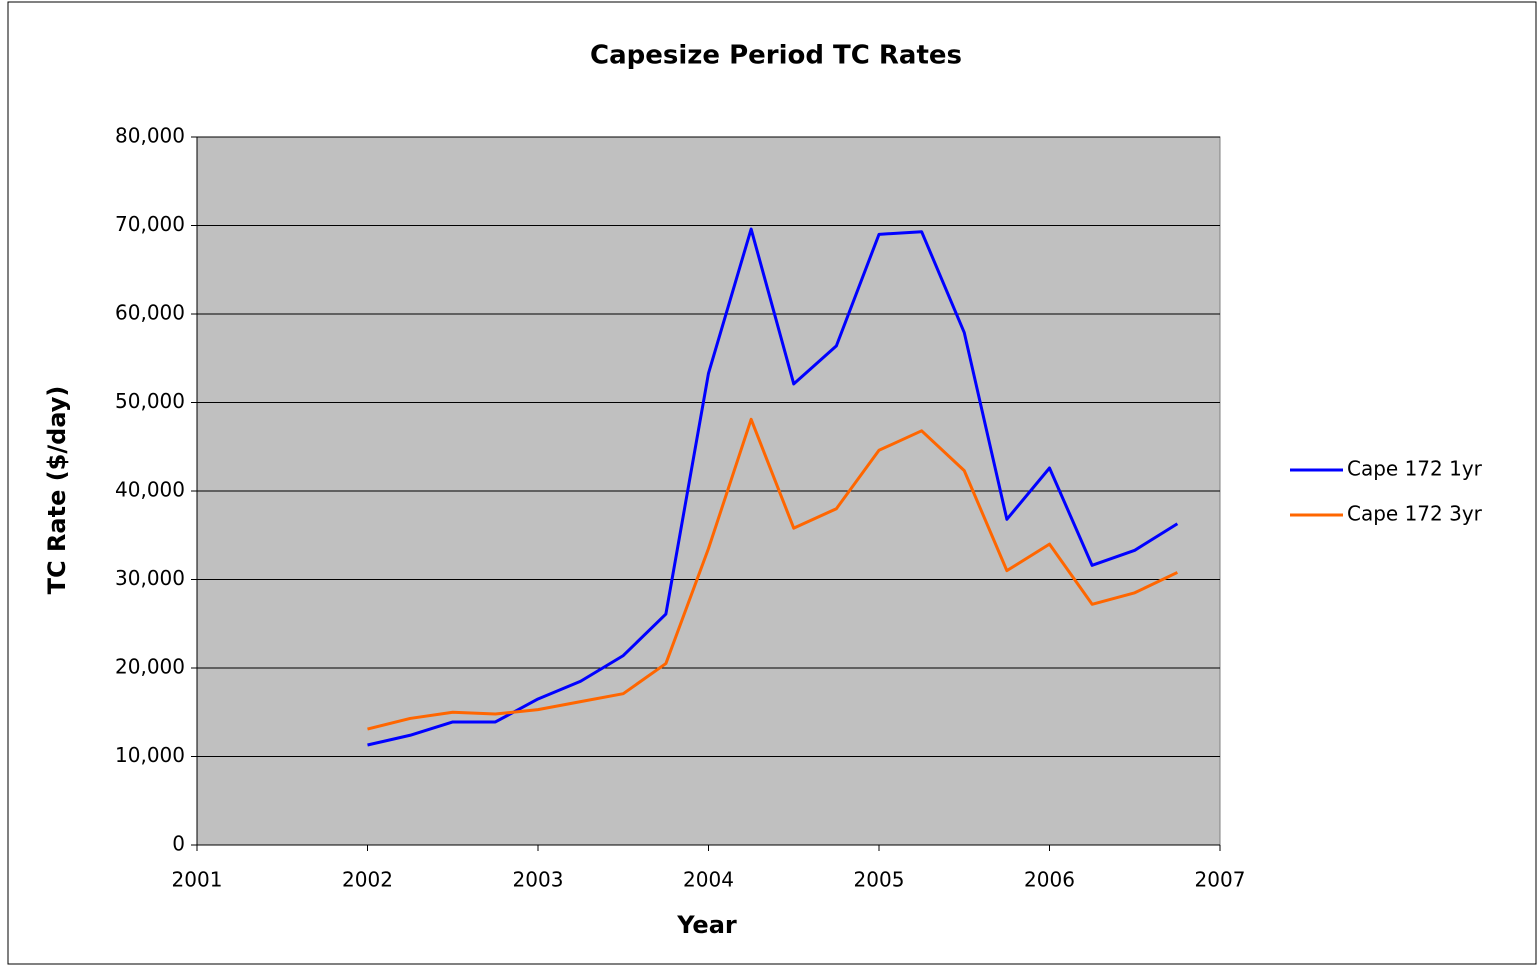 Image resolution: width=1538 pixels, height=968 pixels. Describe the element at coordinates (150, 136) in the screenshot. I see `y-tick-label: 80,000` at that location.